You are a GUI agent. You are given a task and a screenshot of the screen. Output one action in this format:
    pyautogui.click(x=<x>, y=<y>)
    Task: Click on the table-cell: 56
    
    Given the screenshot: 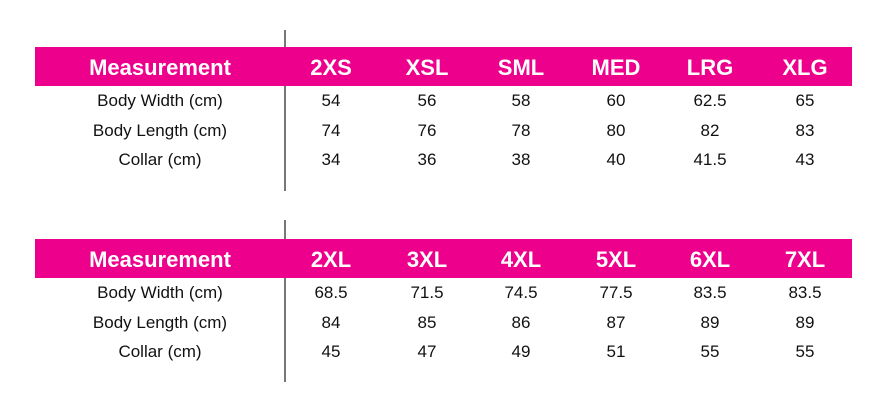 What is the action you would take?
    pyautogui.click(x=427, y=100)
    